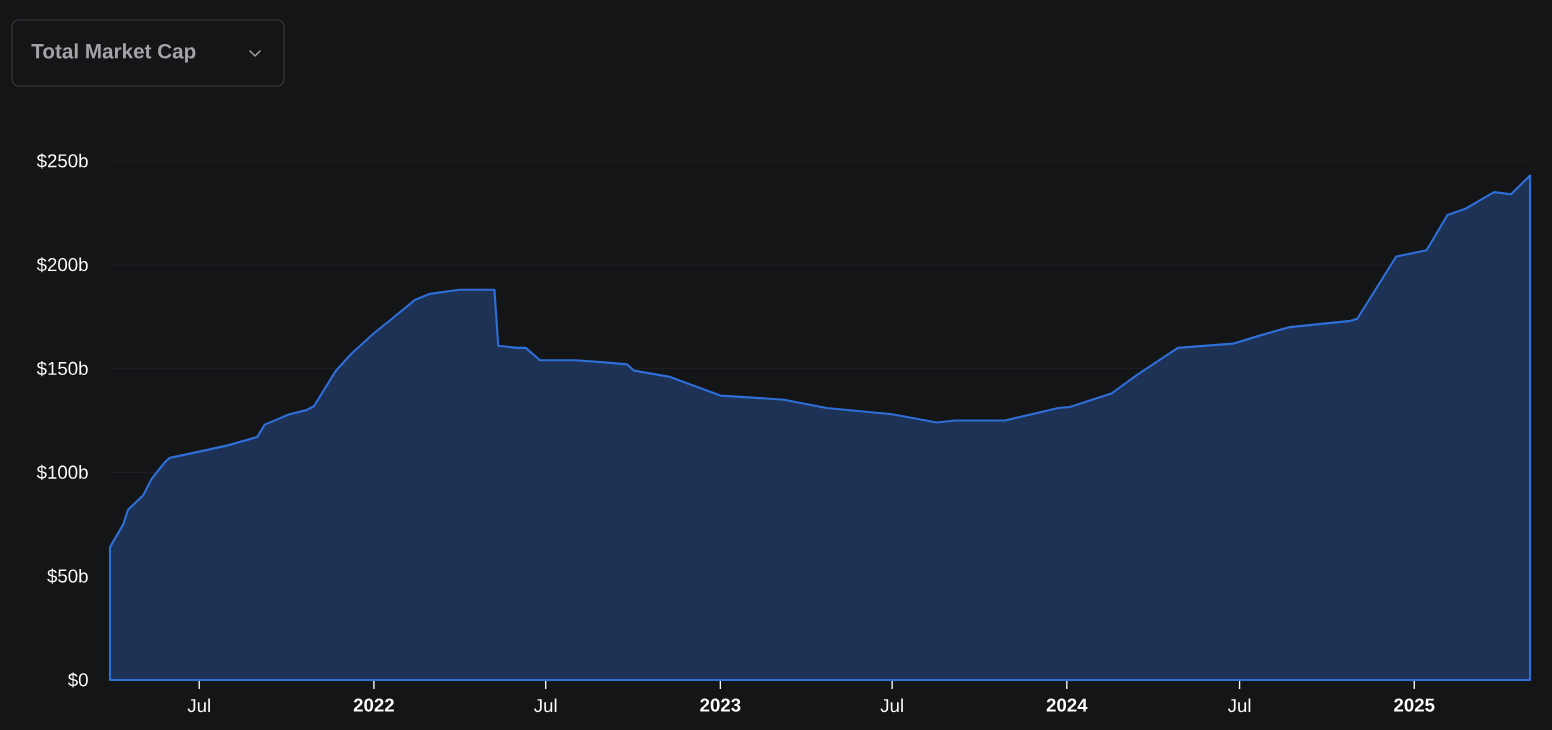 This screenshot has height=730, width=1552. Describe the element at coordinates (113, 53) in the screenshot. I see `chart-title: Total Market Cap` at that location.